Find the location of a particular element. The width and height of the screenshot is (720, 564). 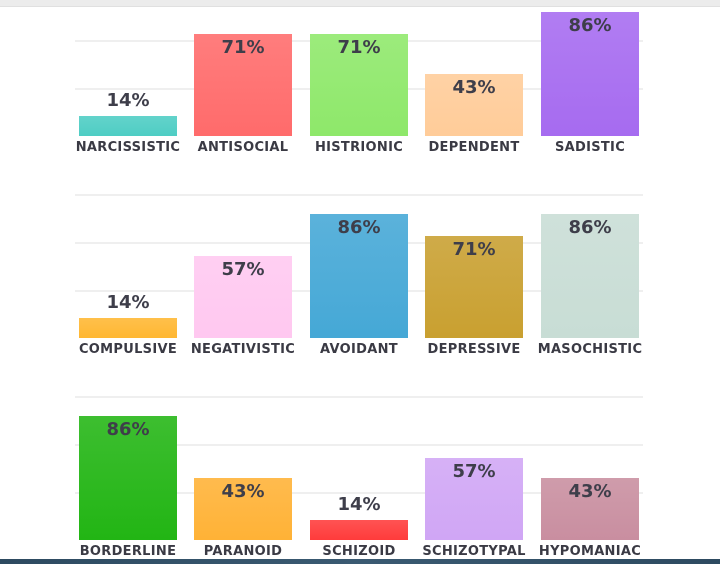

top-bar is located at coordinates (360, 3).